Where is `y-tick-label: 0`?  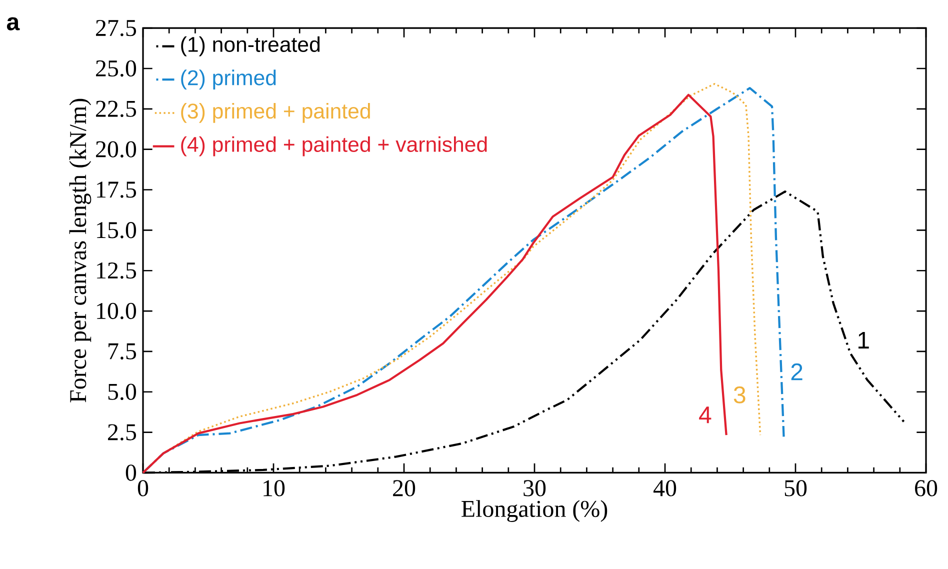
y-tick-label: 0 is located at coordinates (131, 472).